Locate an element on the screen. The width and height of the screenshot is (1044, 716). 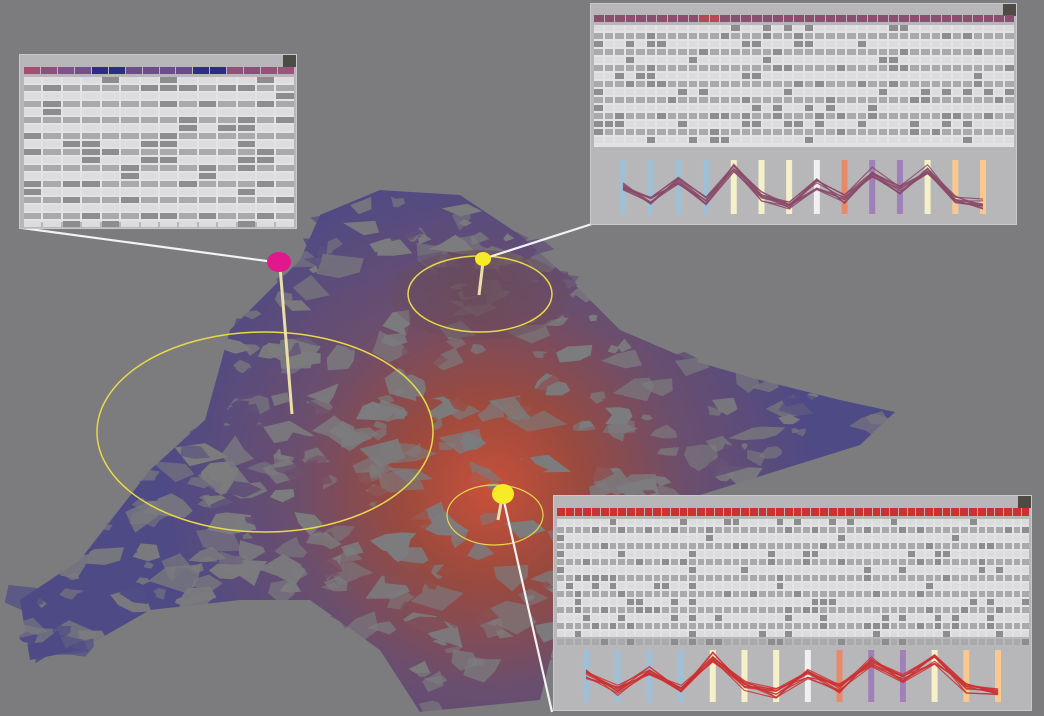
panel-top-right is located at coordinates (803, 114).